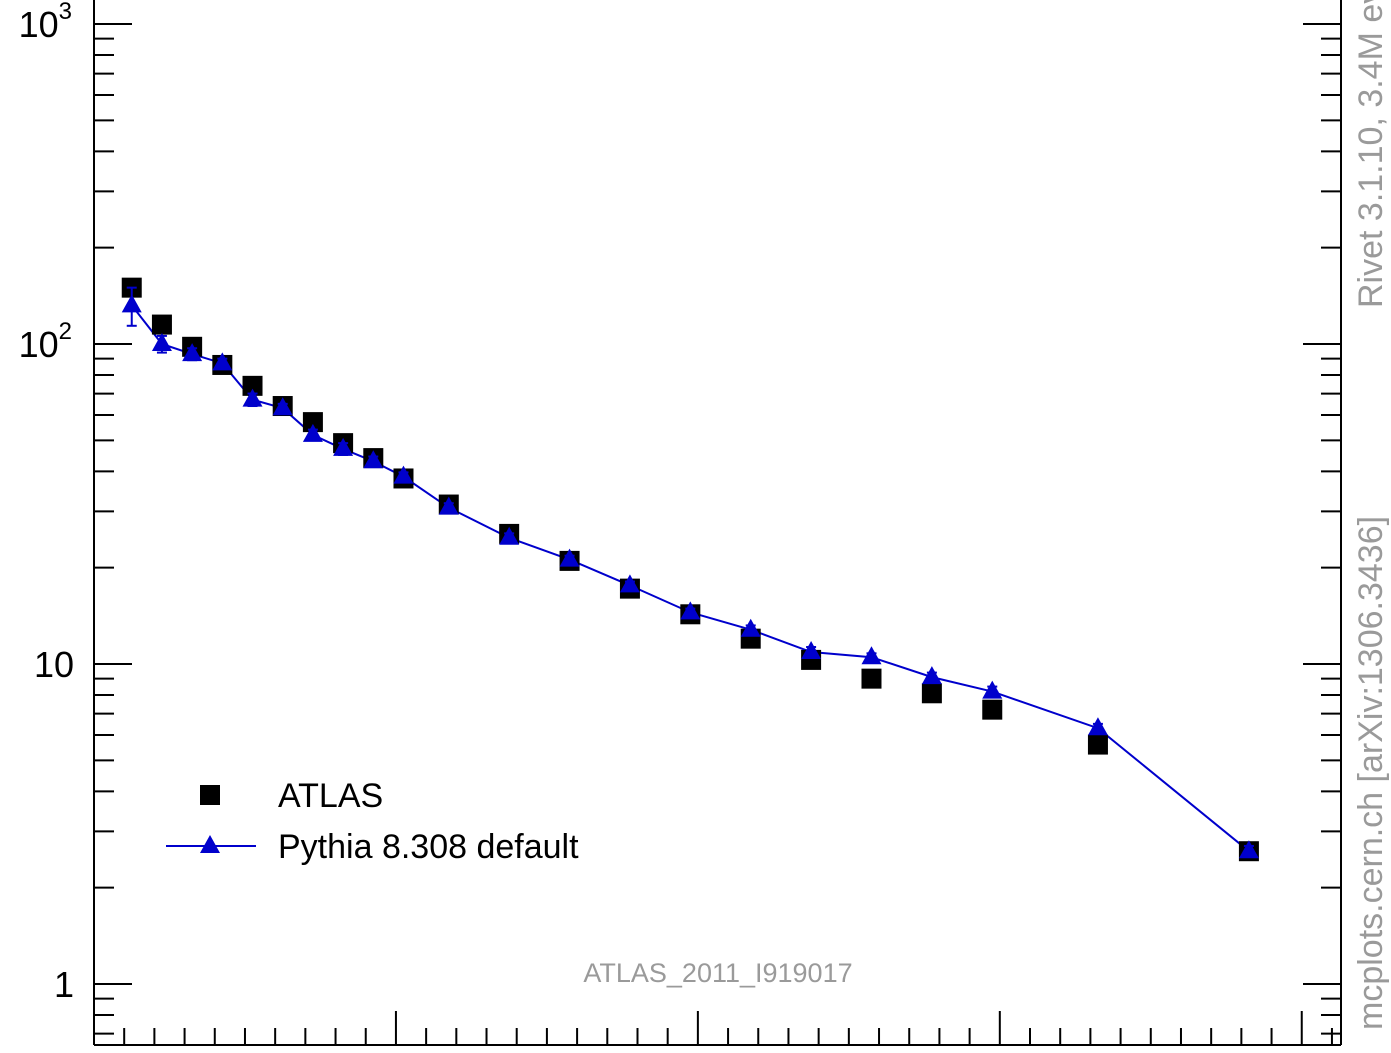  What do you see at coordinates (372, 821) in the screenshot?
I see `legend: ATLAS Pythia 8.308 default` at bounding box center [372, 821].